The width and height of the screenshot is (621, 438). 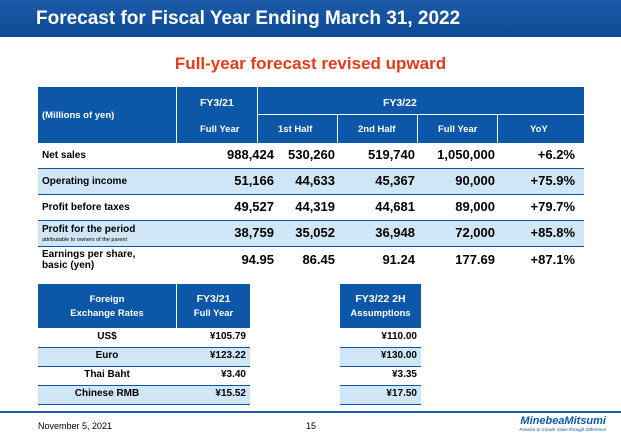 What do you see at coordinates (380, 299) in the screenshot?
I see `fx-header-line: FY3/22 2H` at bounding box center [380, 299].